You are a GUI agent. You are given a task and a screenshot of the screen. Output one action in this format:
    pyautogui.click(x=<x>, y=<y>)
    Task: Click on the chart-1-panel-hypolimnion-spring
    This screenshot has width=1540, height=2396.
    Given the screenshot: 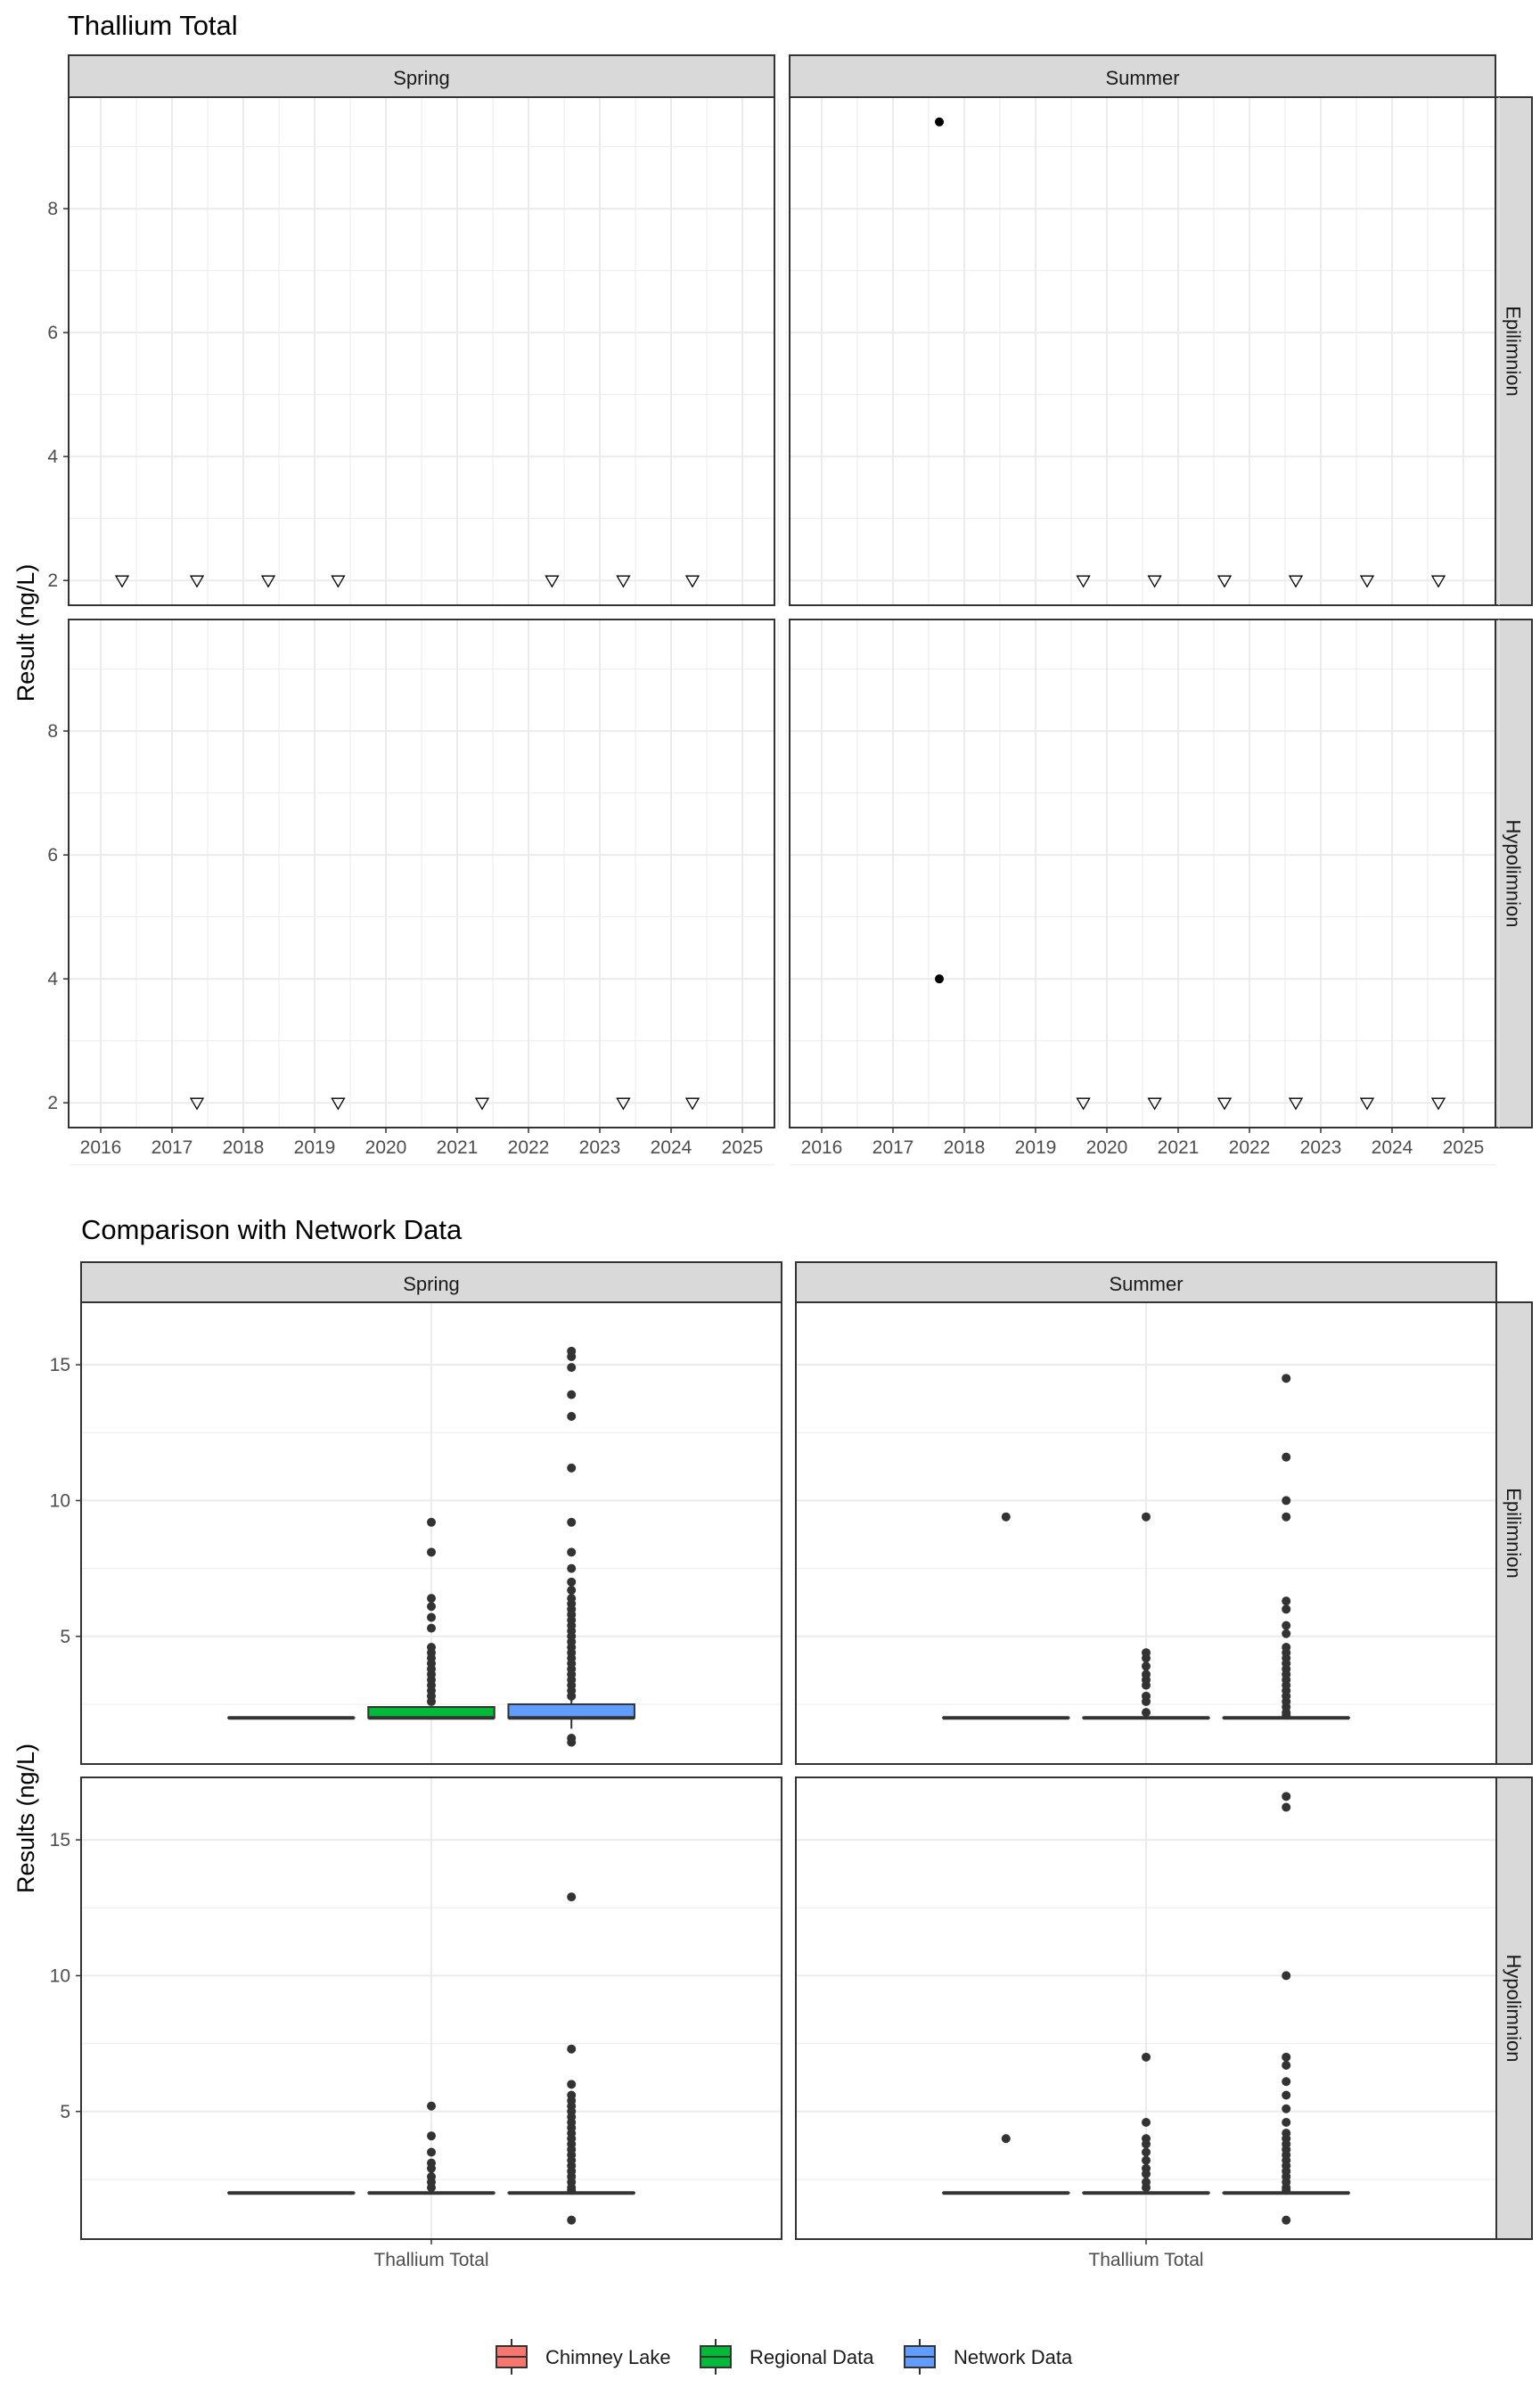 What is the action you would take?
    pyautogui.click(x=421, y=892)
    